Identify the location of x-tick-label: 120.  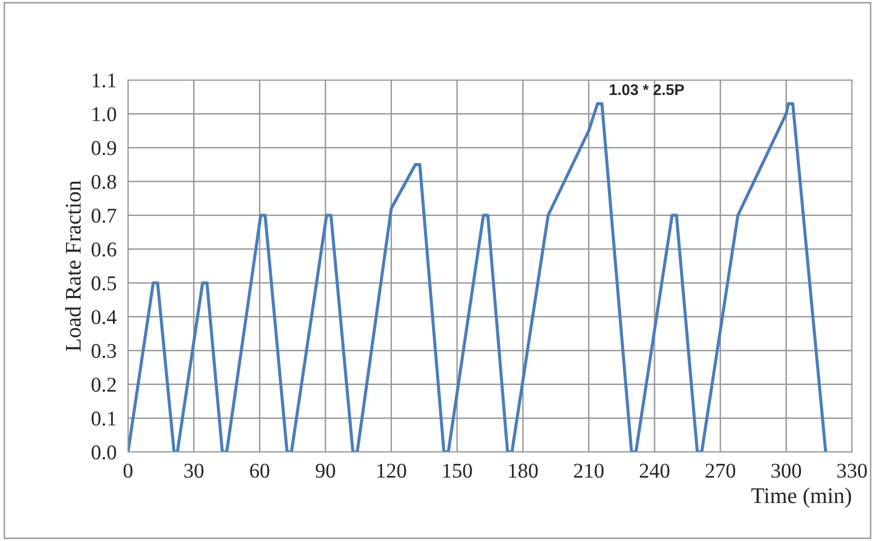
(391, 471).